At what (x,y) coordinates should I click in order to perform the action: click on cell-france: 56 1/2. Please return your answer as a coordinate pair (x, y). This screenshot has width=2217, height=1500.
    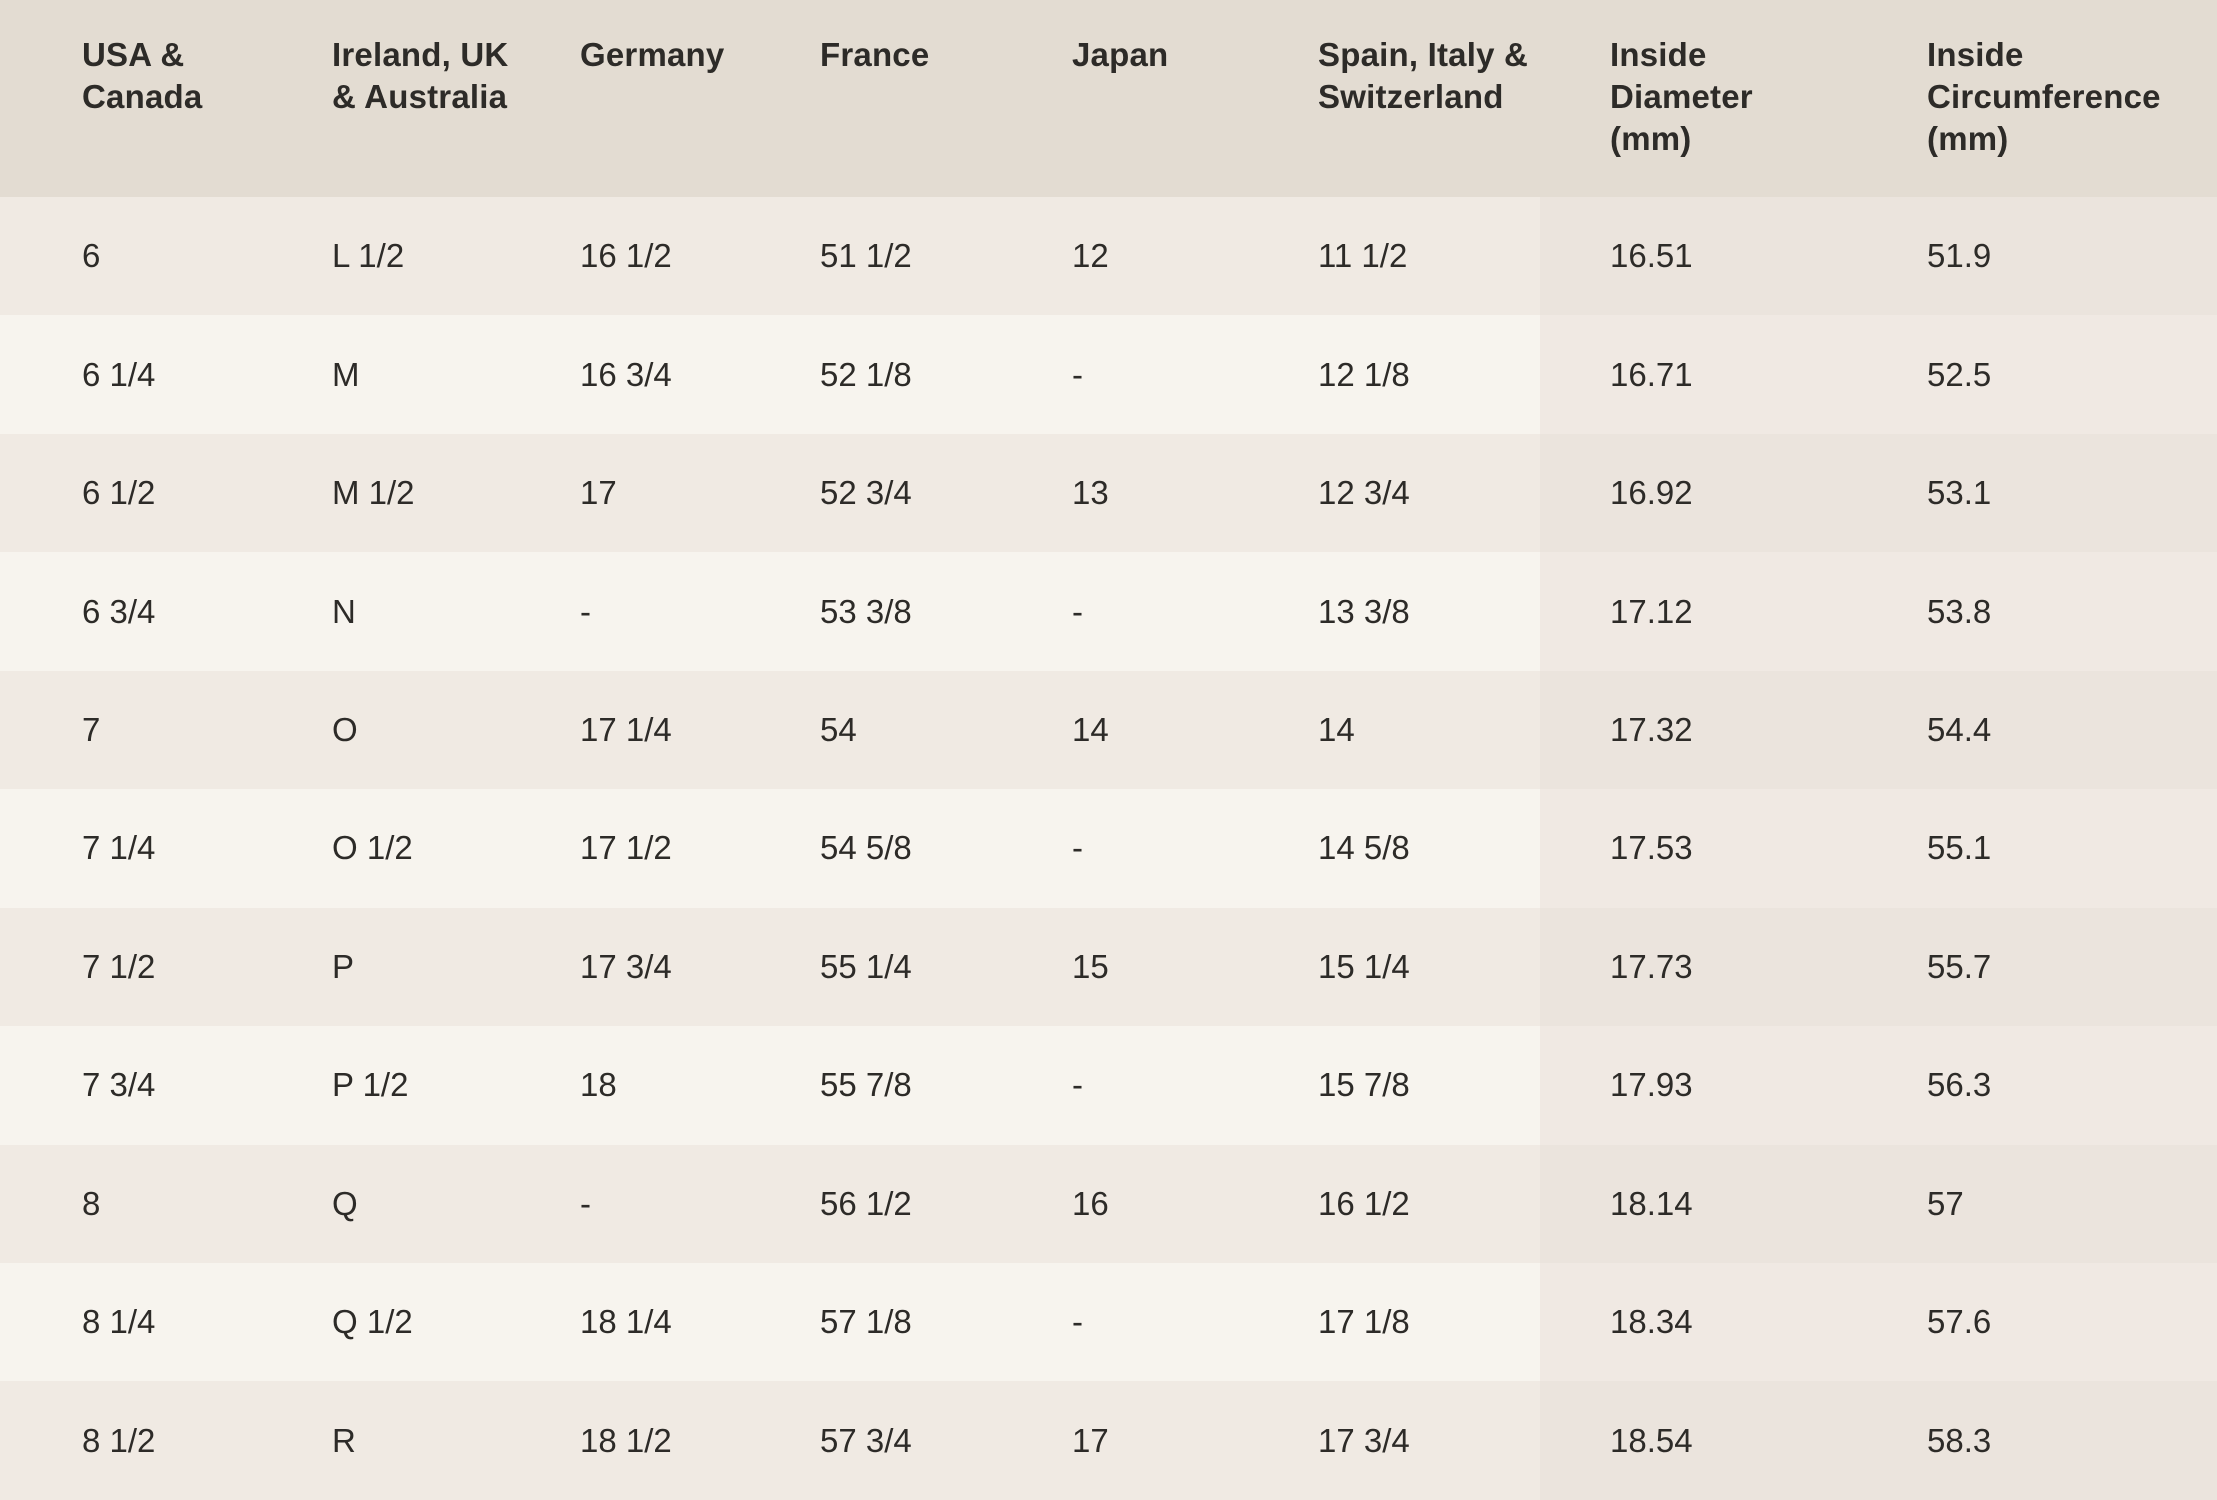
    Looking at the image, I should click on (866, 1203).